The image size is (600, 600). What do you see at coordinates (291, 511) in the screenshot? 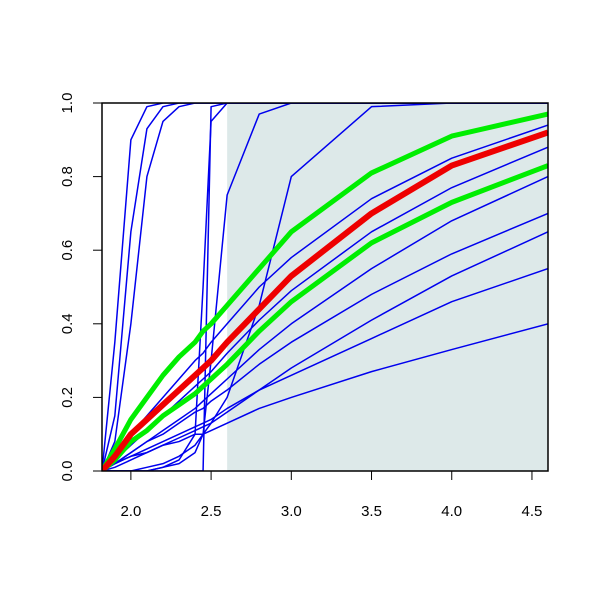
I see `x-tick-label: 3.0` at bounding box center [291, 511].